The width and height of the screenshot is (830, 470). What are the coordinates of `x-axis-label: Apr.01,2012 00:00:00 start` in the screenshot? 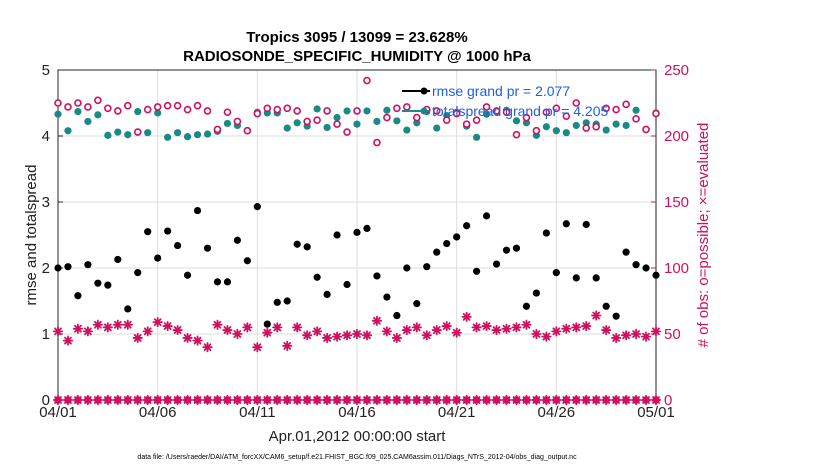 It's located at (358, 436).